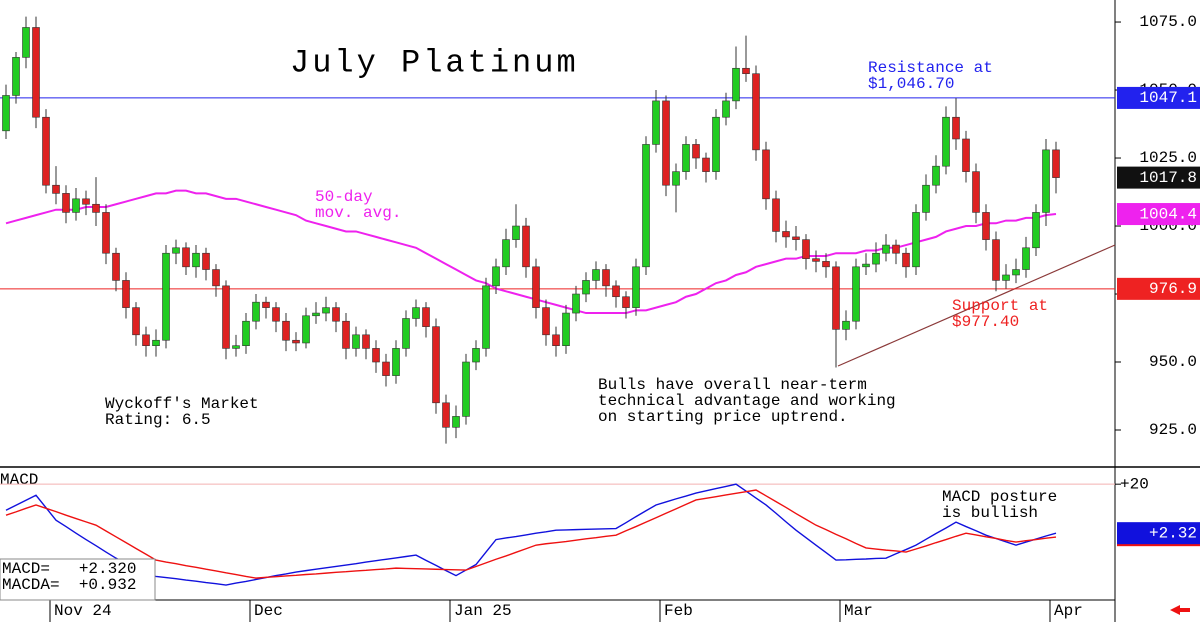 Image resolution: width=1200 pixels, height=622 pixels. Describe the element at coordinates (1158, 533) in the screenshot. I see `macd-tag-box` at that location.